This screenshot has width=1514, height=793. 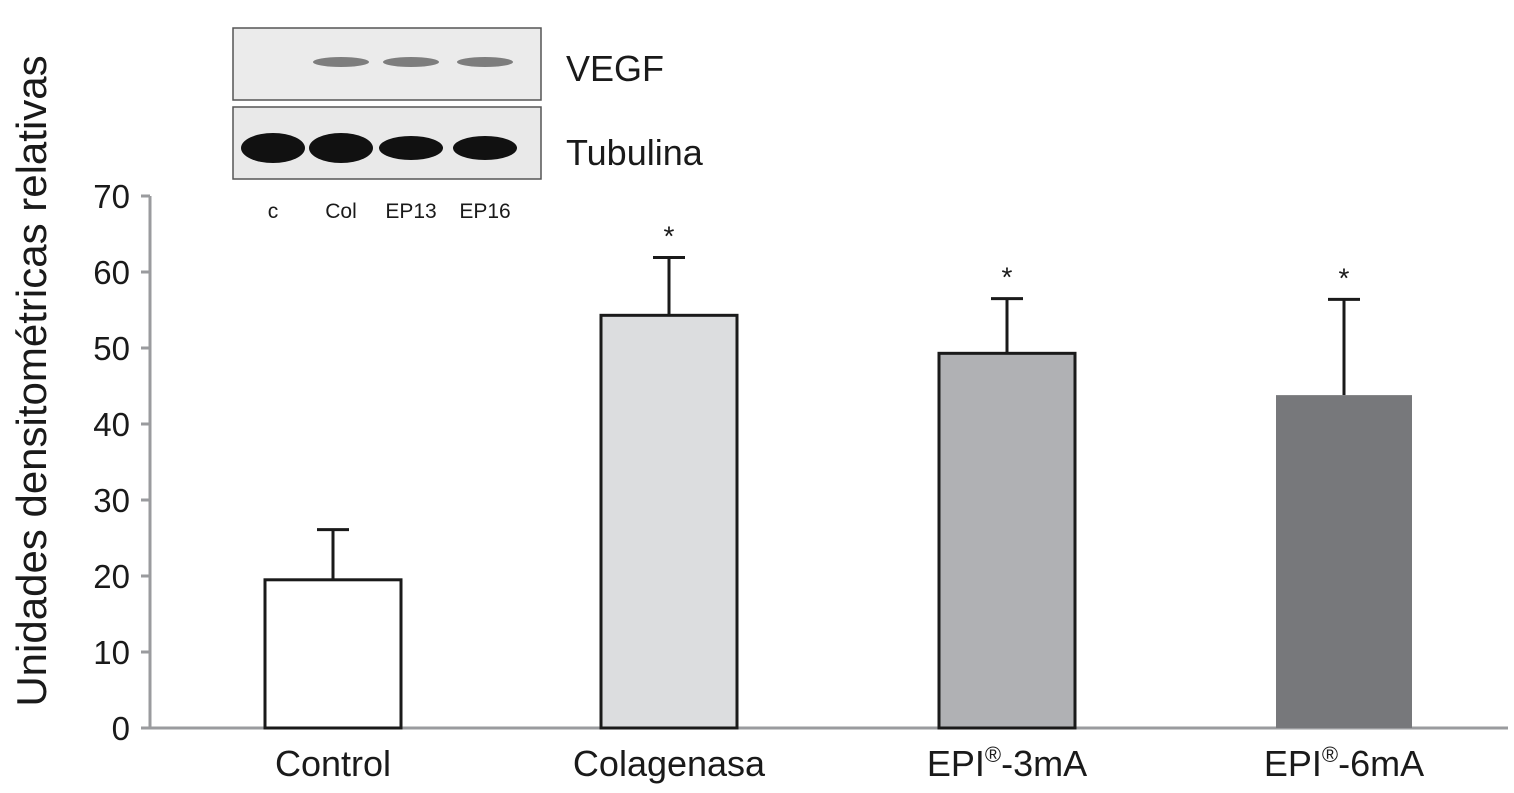 I want to click on y-tick-label: 60, so click(x=111, y=272).